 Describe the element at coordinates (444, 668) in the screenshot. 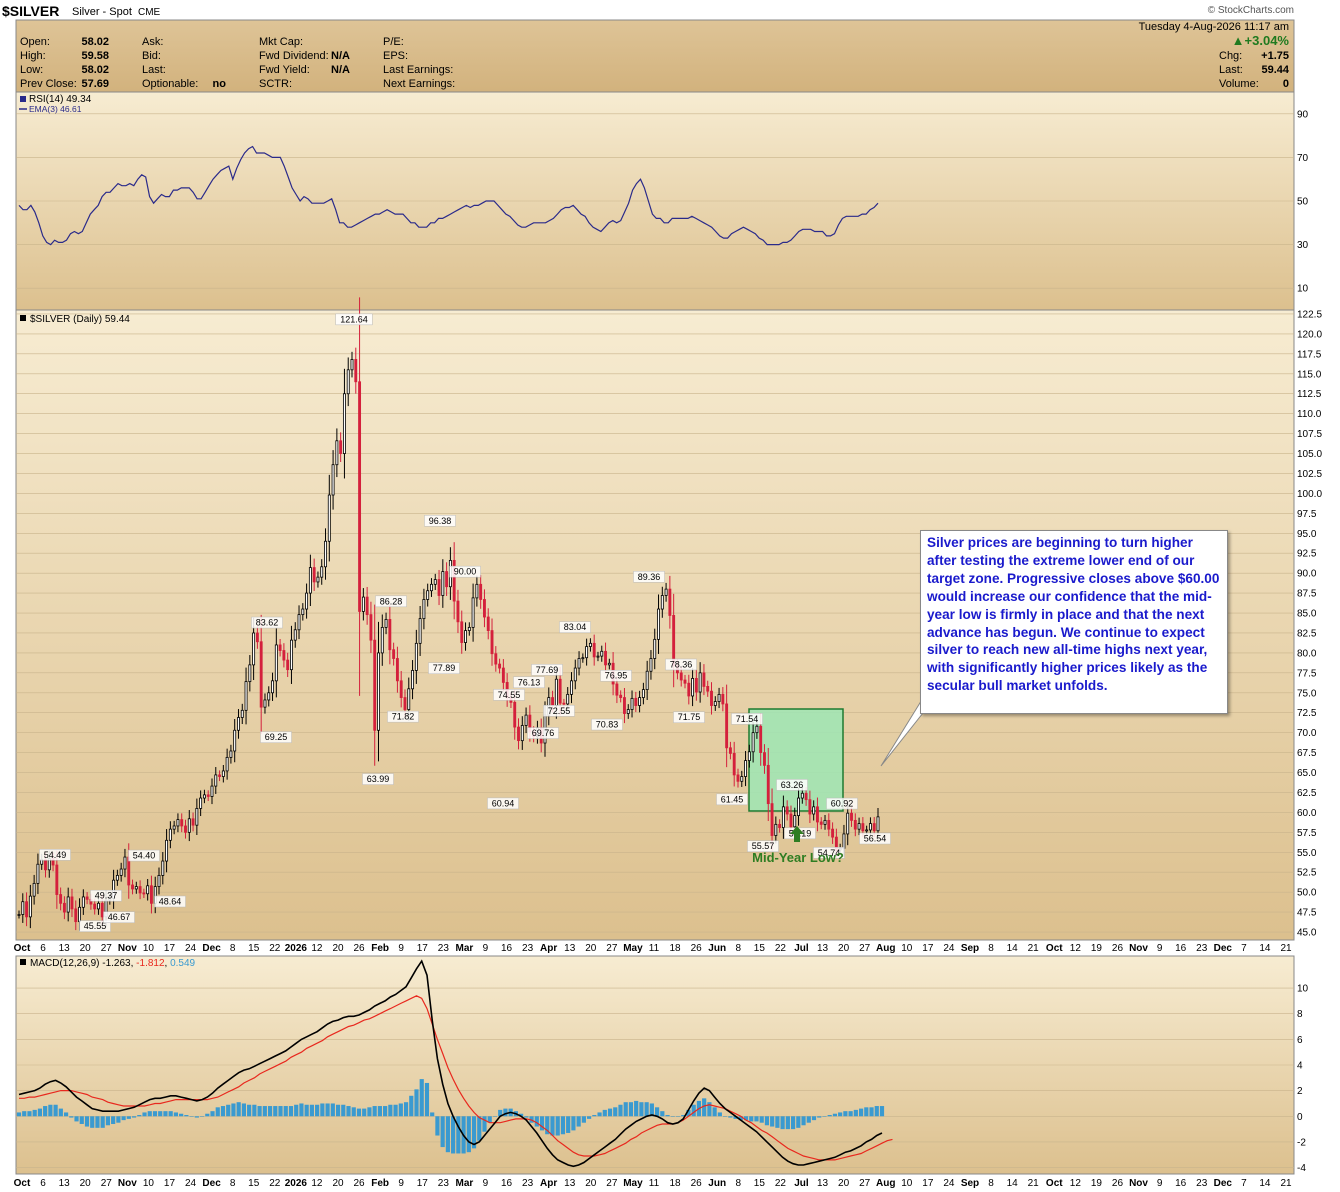

I see `price-label: 77.89` at that location.